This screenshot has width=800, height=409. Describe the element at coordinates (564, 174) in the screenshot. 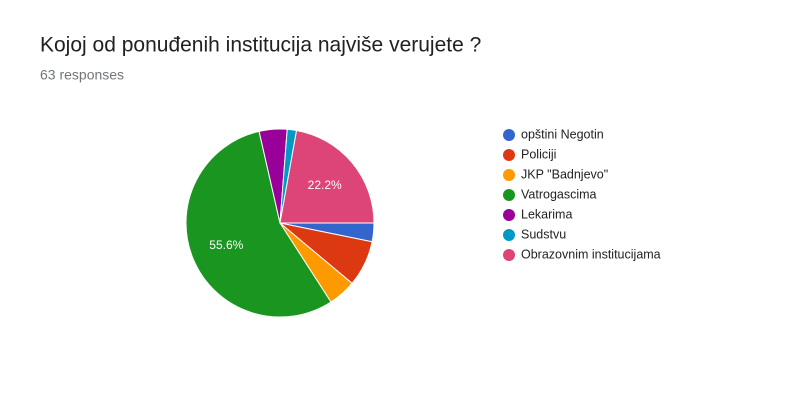

I see `legend-label: JKP "Badnjevo"` at that location.